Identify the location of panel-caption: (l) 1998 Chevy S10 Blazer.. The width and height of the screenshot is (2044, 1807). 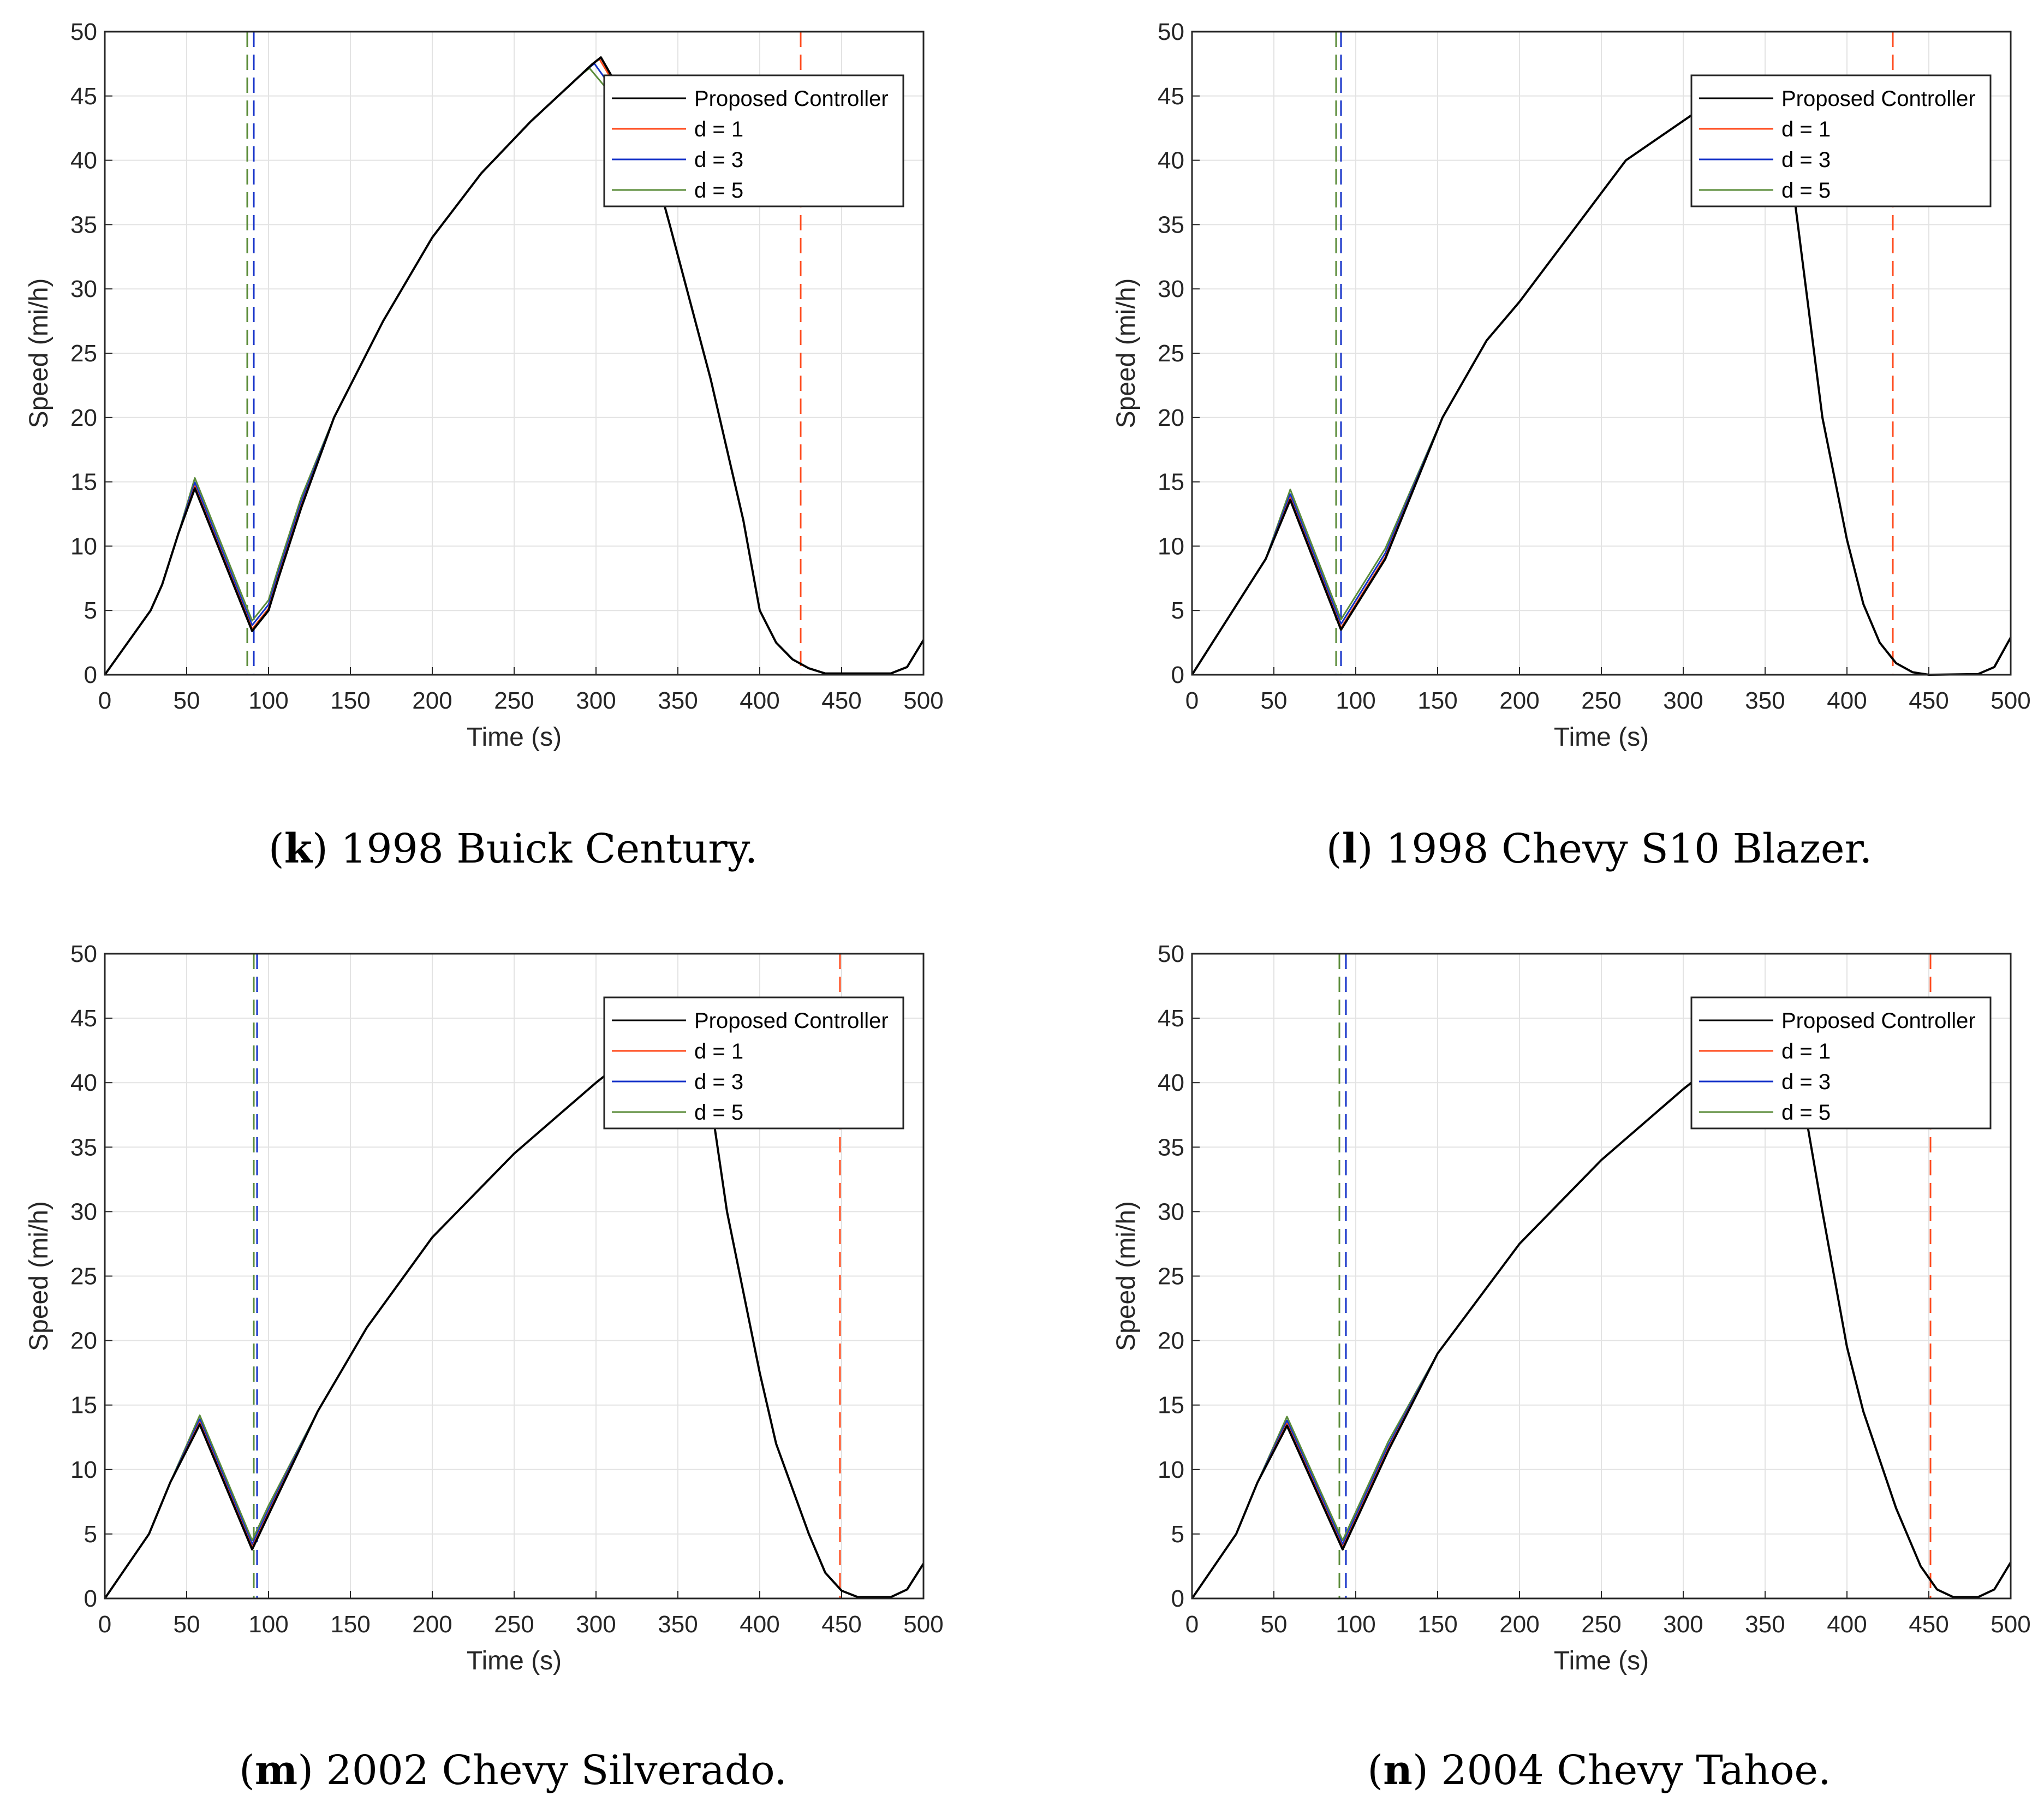
(1599, 848).